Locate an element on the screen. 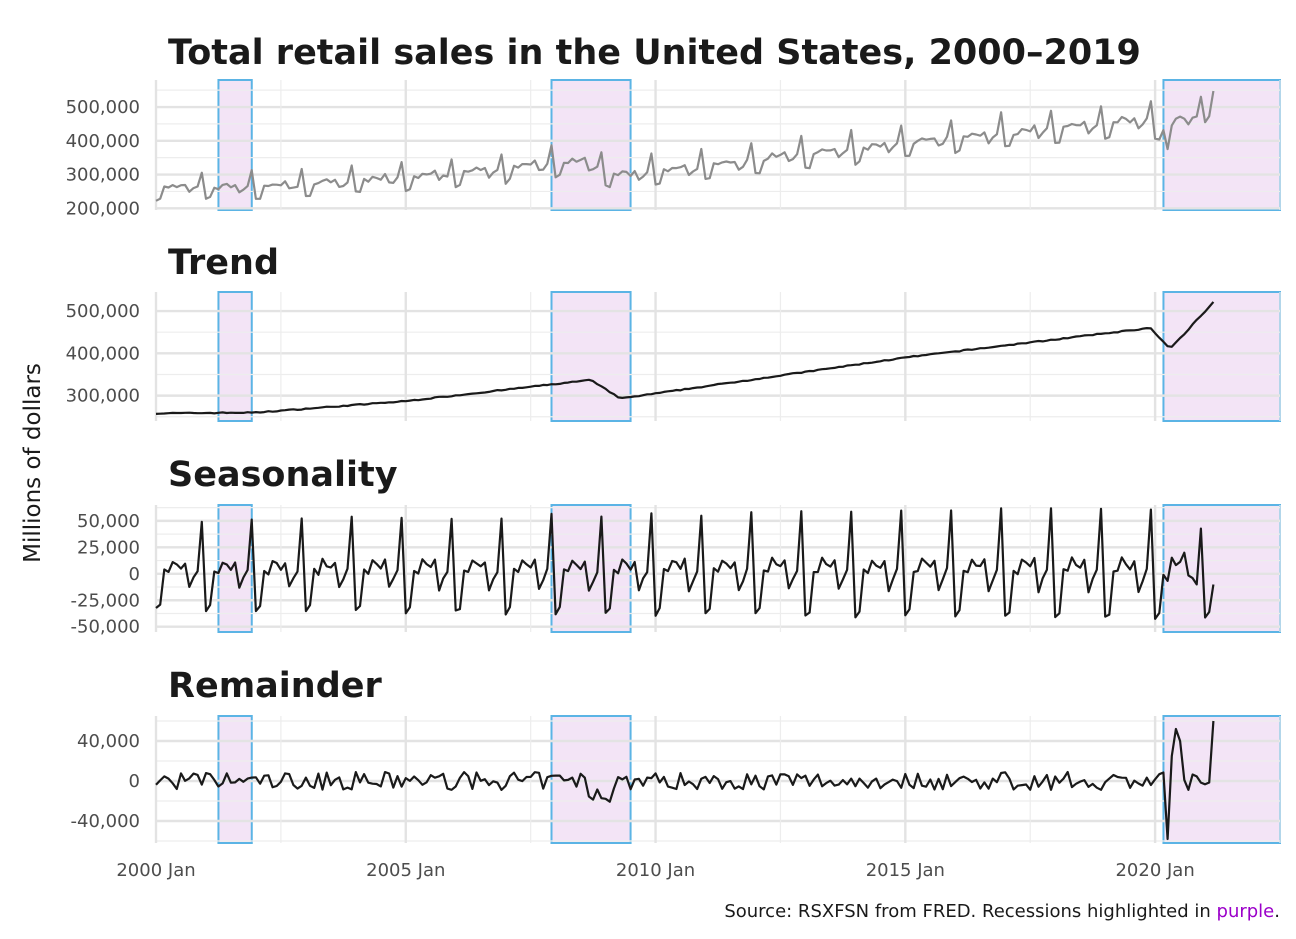  x-tick-label: 2010 Jan is located at coordinates (655, 870).